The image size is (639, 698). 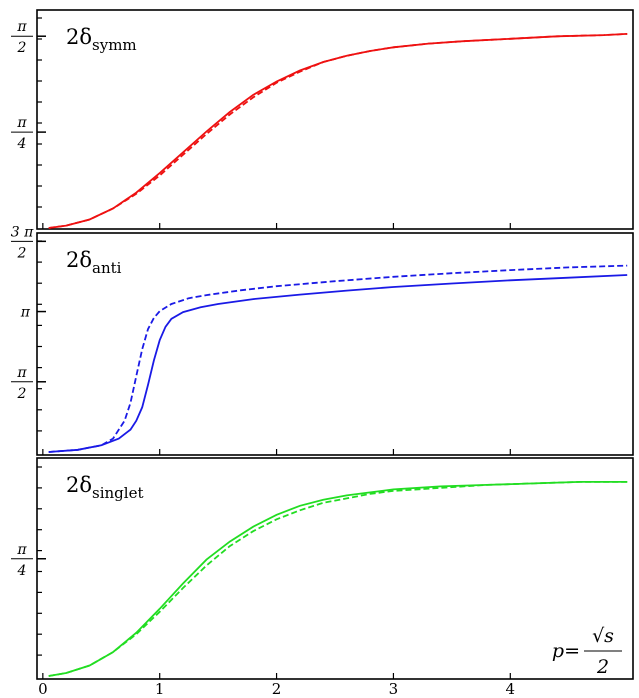 I want to click on panel-label: 2δsymm, so click(x=101, y=39).